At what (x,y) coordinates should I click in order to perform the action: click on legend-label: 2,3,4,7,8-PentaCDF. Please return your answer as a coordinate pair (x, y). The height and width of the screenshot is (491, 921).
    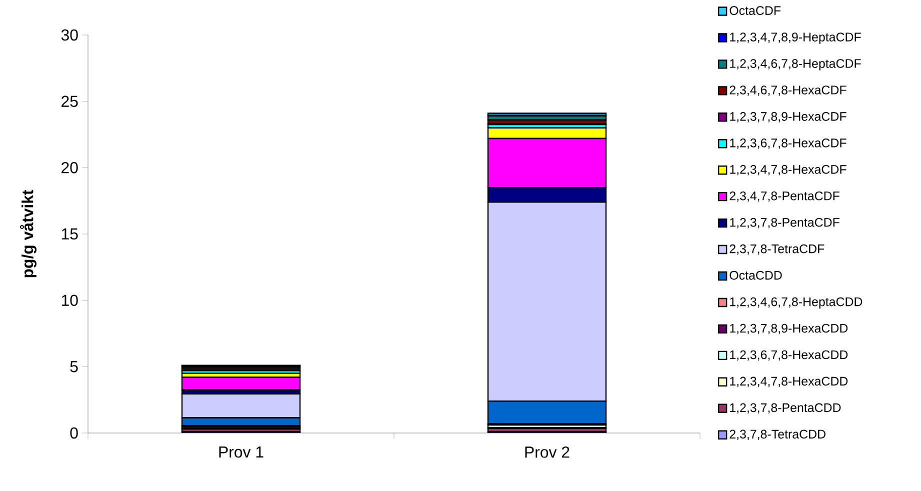
    Looking at the image, I should click on (785, 196).